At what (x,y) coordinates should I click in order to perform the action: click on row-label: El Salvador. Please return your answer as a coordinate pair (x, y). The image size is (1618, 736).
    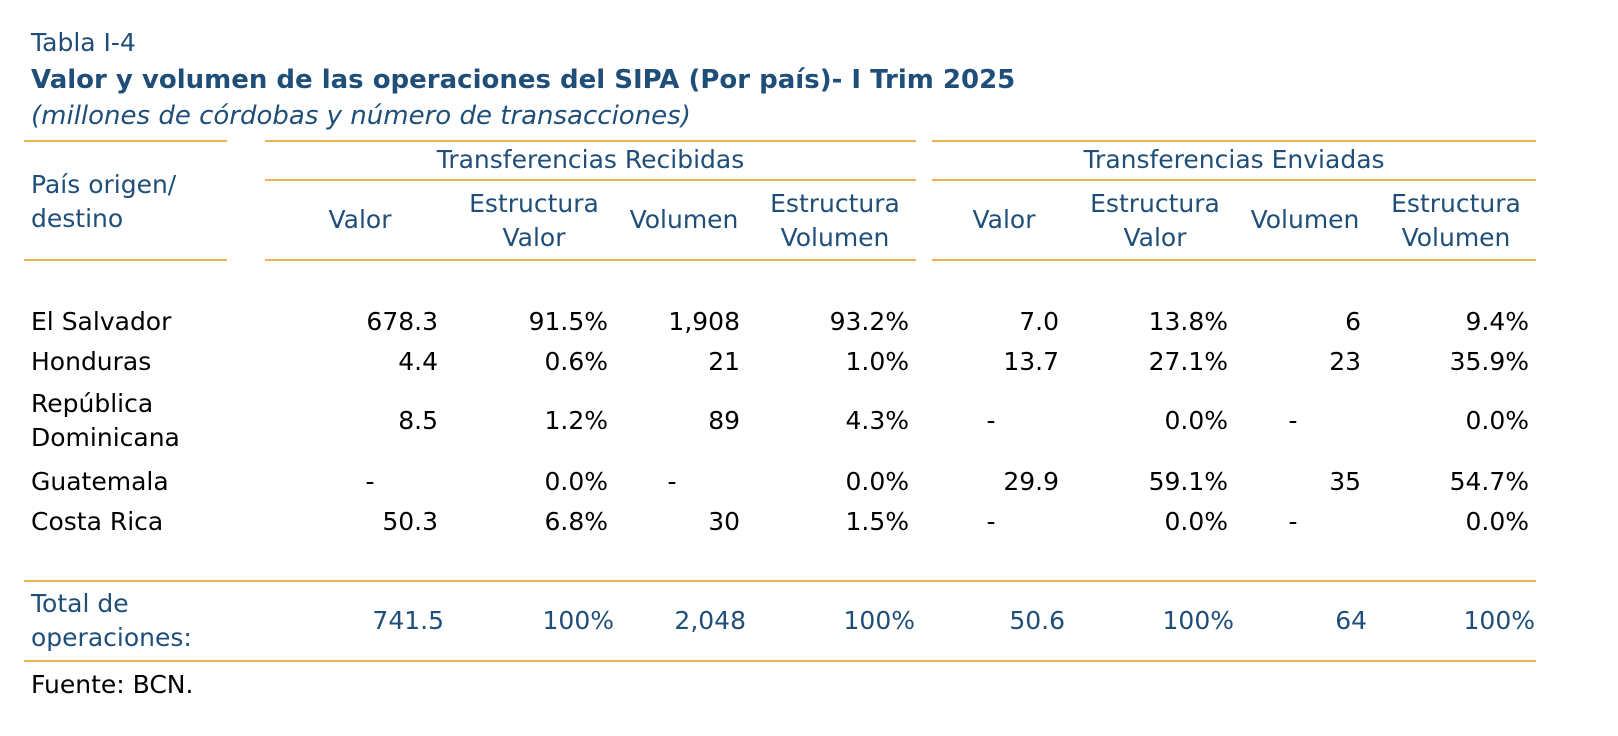
    Looking at the image, I should click on (101, 322).